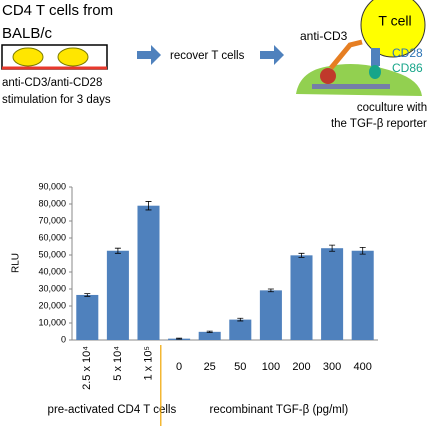  I want to click on x-tick-label: 50, so click(240, 367).